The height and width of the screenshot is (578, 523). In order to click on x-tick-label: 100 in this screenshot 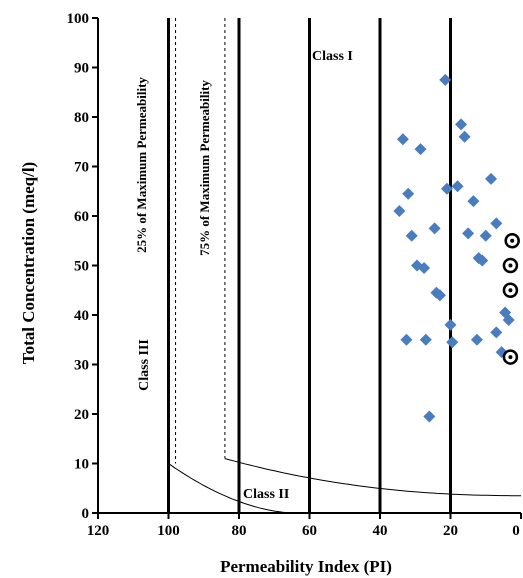, I will do `click(168, 531)`.